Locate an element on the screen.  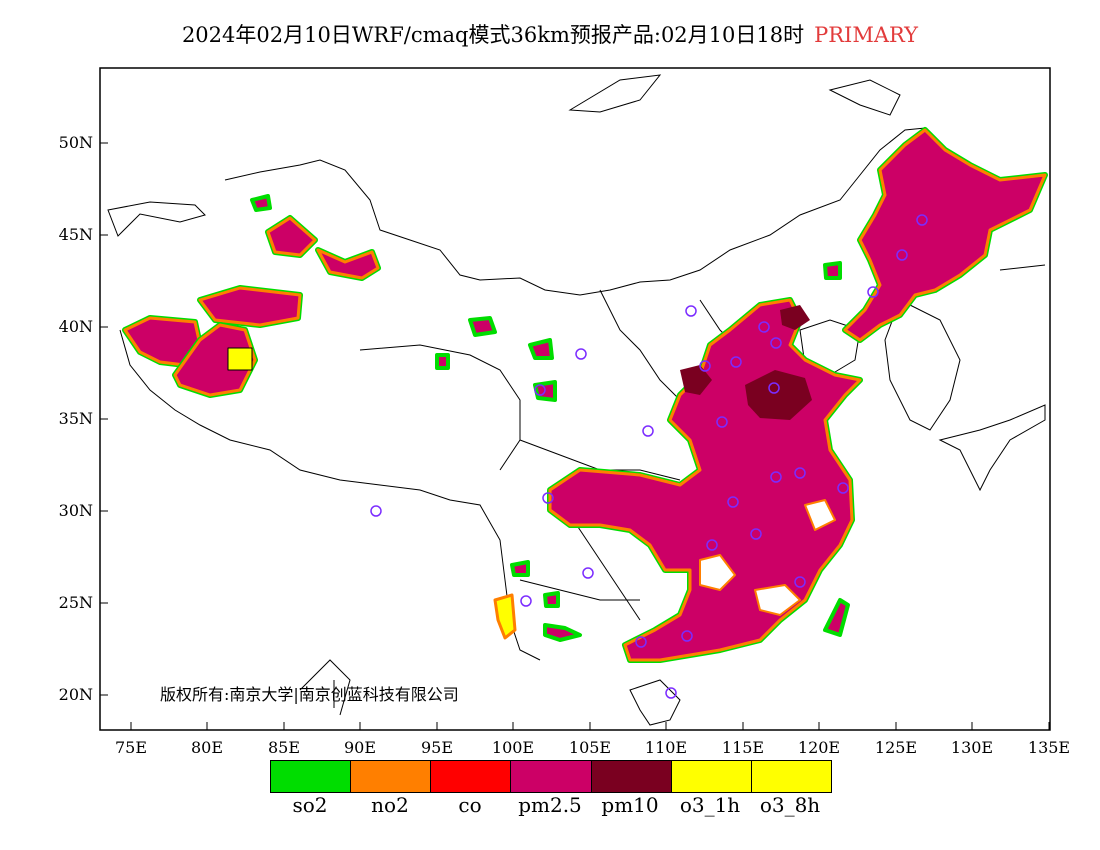
legend-label-o3-1h: o3_1h is located at coordinates (710, 805).